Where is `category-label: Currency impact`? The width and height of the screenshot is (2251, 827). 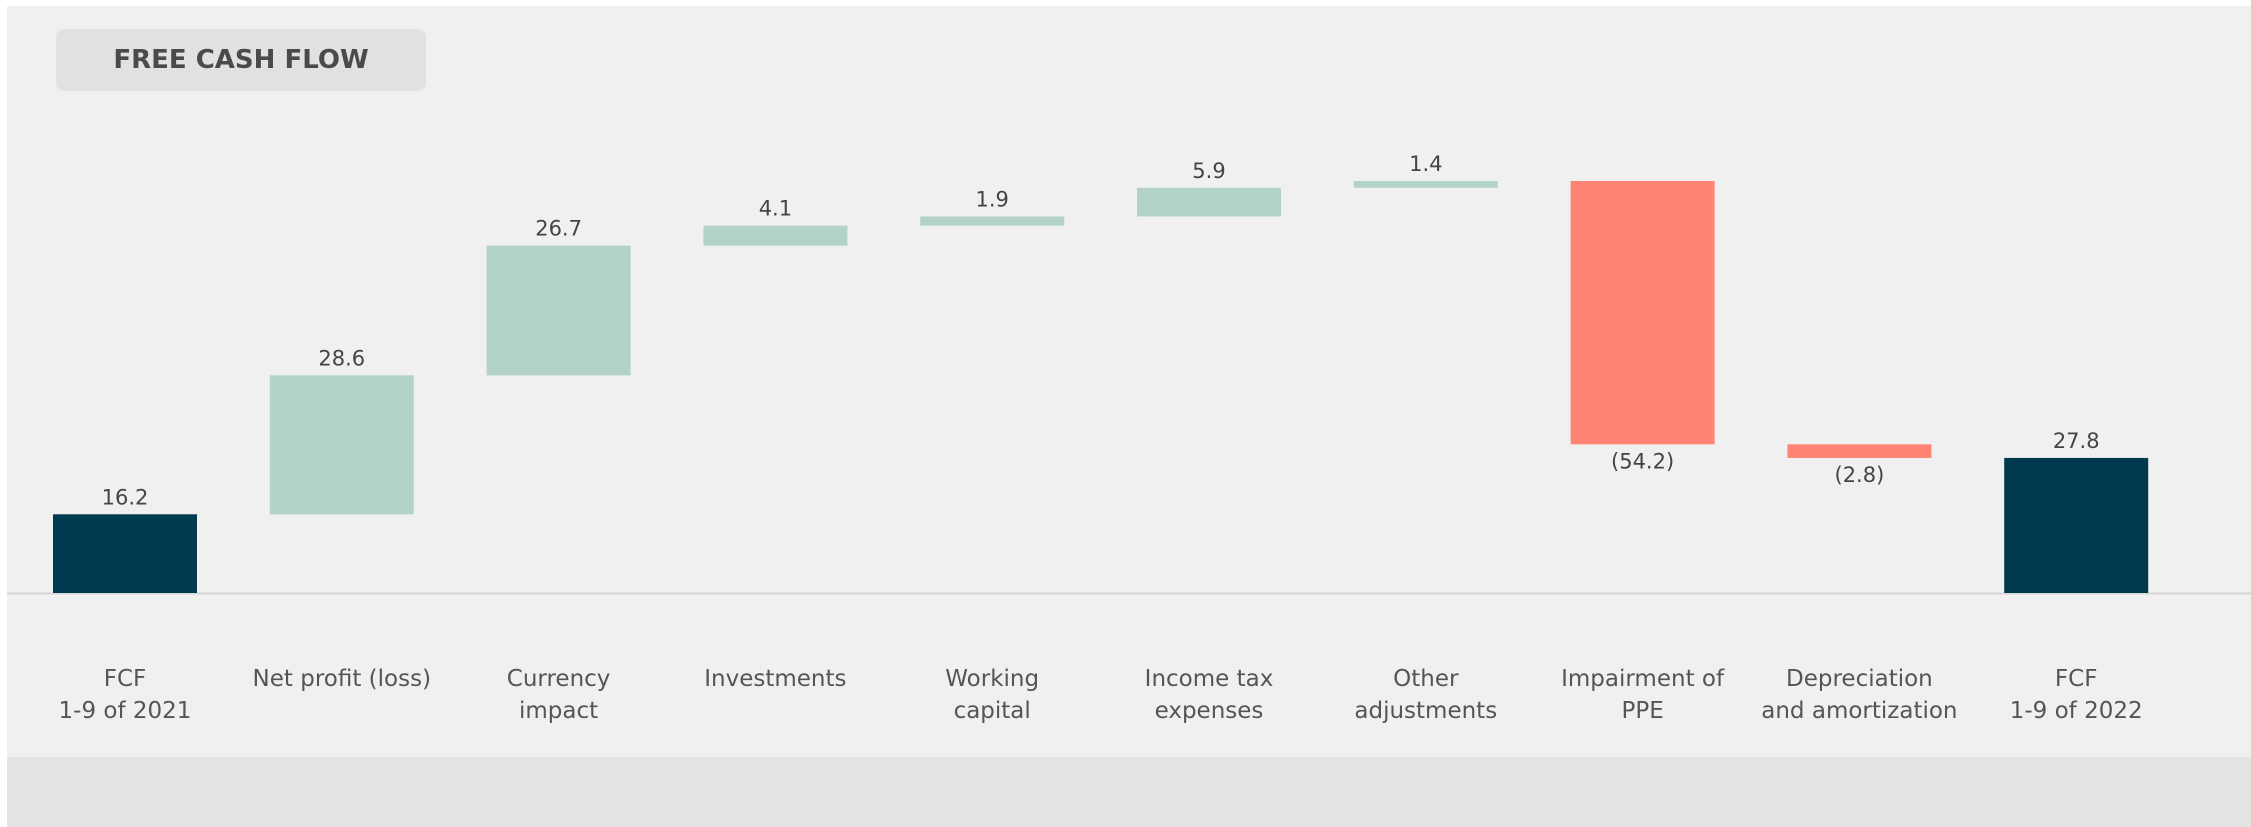 category-label: Currency impact is located at coordinates (558, 695).